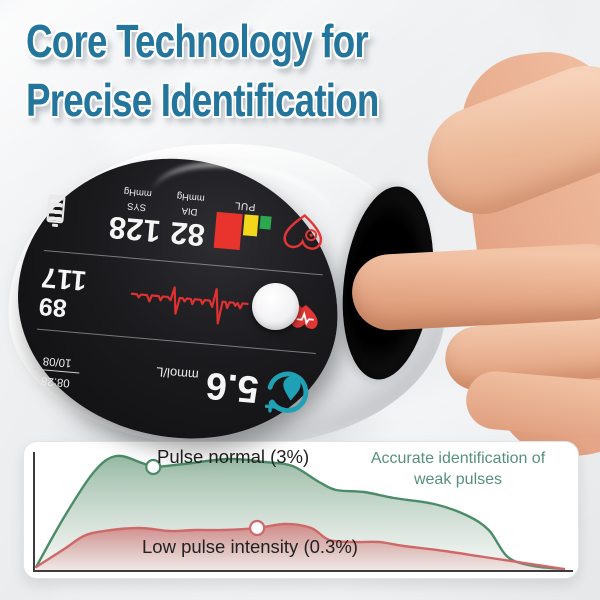  I want to click on pinky-finger, so click(531, 405).